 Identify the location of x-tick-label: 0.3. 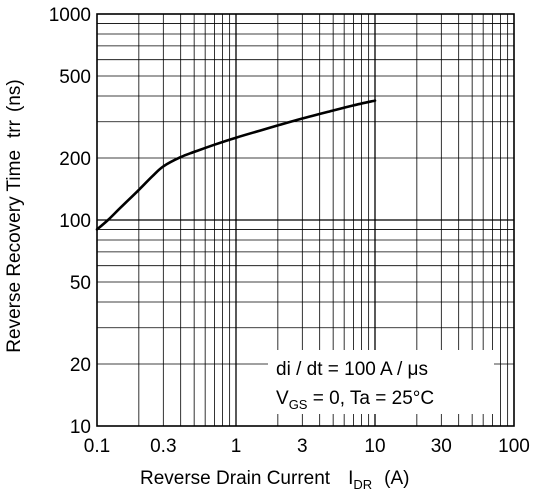
(163, 446).